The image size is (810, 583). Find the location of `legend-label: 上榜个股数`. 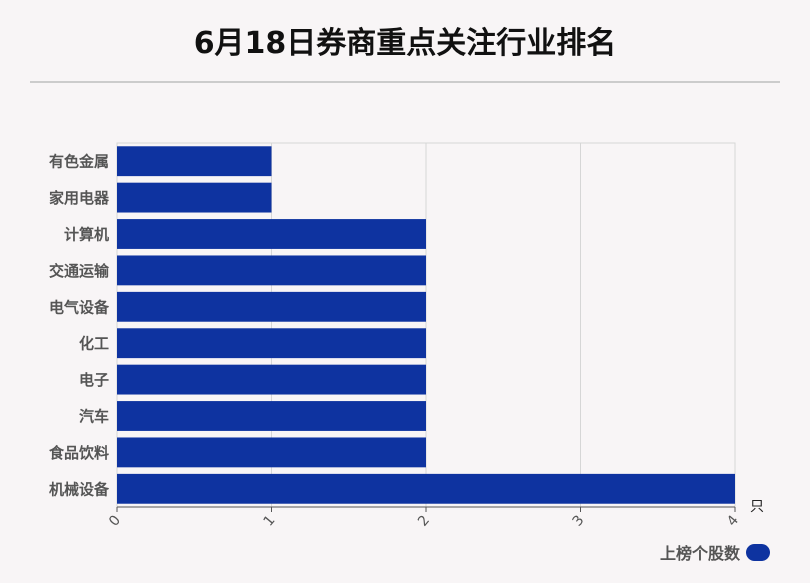

legend-label: 上榜个股数 is located at coordinates (699, 553).